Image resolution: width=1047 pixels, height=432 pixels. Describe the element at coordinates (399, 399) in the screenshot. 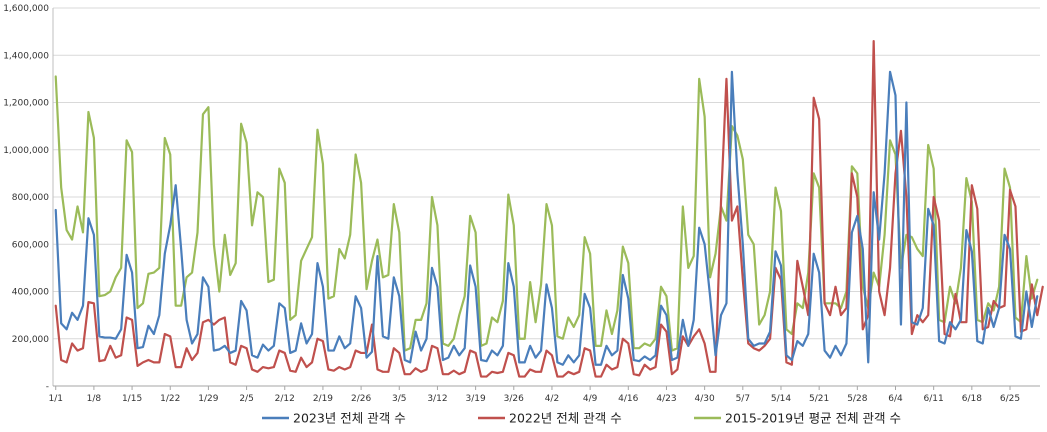

I see `x-tick-label: 3/5` at that location.